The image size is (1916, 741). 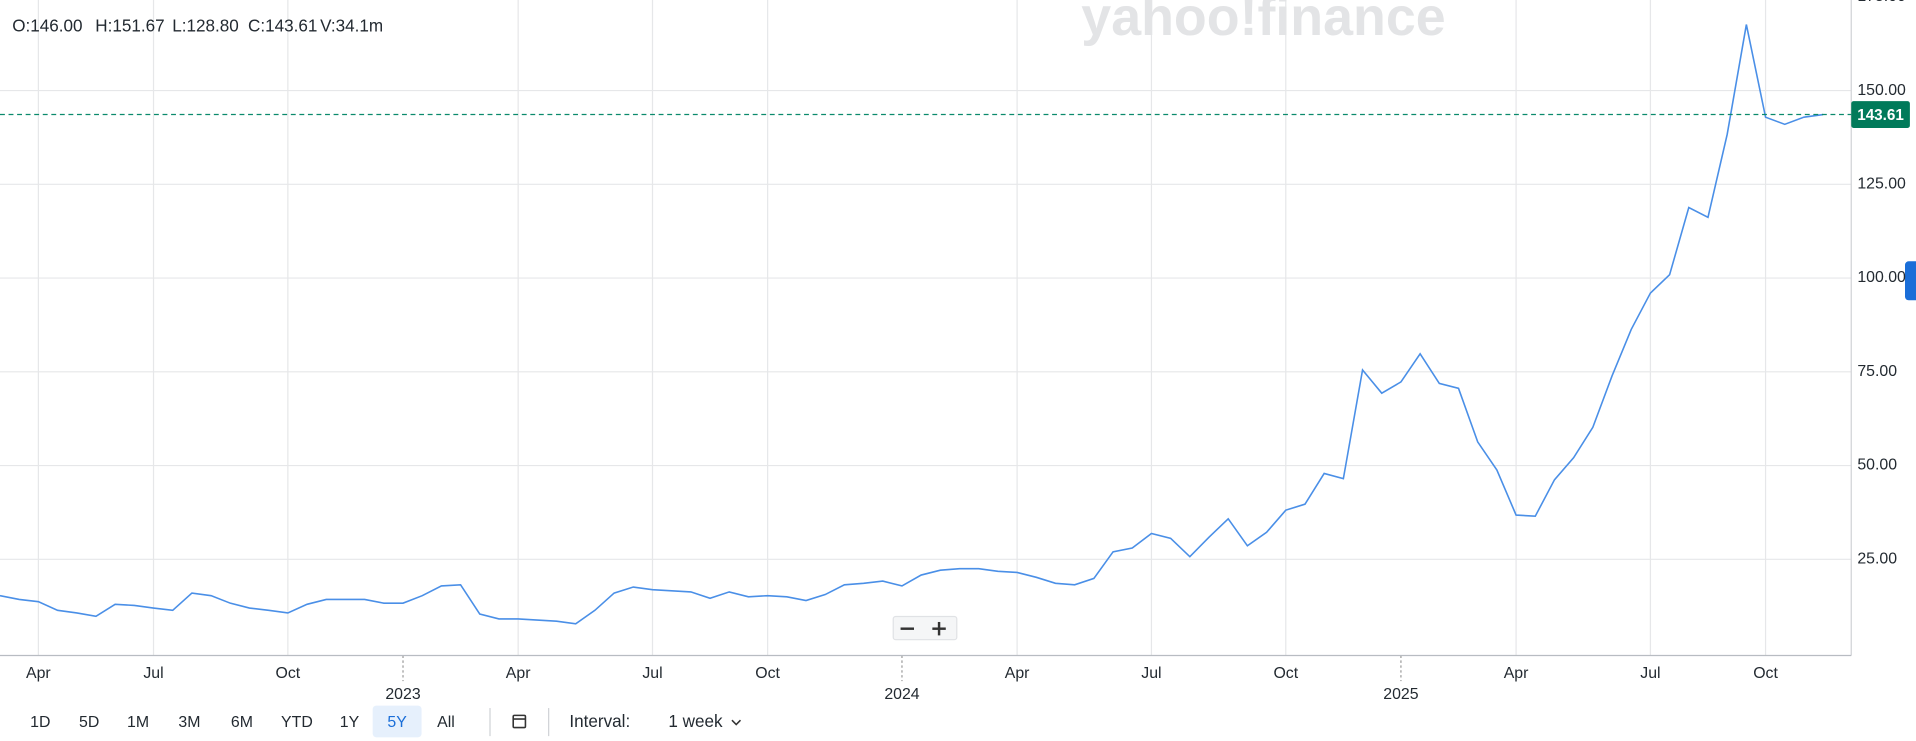 I want to click on range-button: 5Y, so click(x=397, y=722).